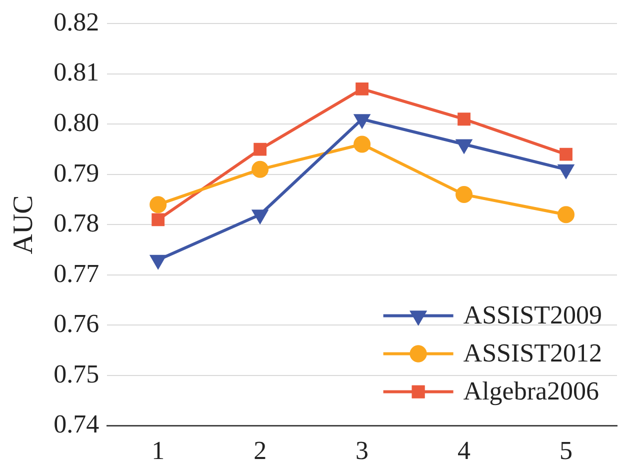 Image resolution: width=627 pixels, height=475 pixels. I want to click on legend-label: Algebra2006, so click(531, 391).